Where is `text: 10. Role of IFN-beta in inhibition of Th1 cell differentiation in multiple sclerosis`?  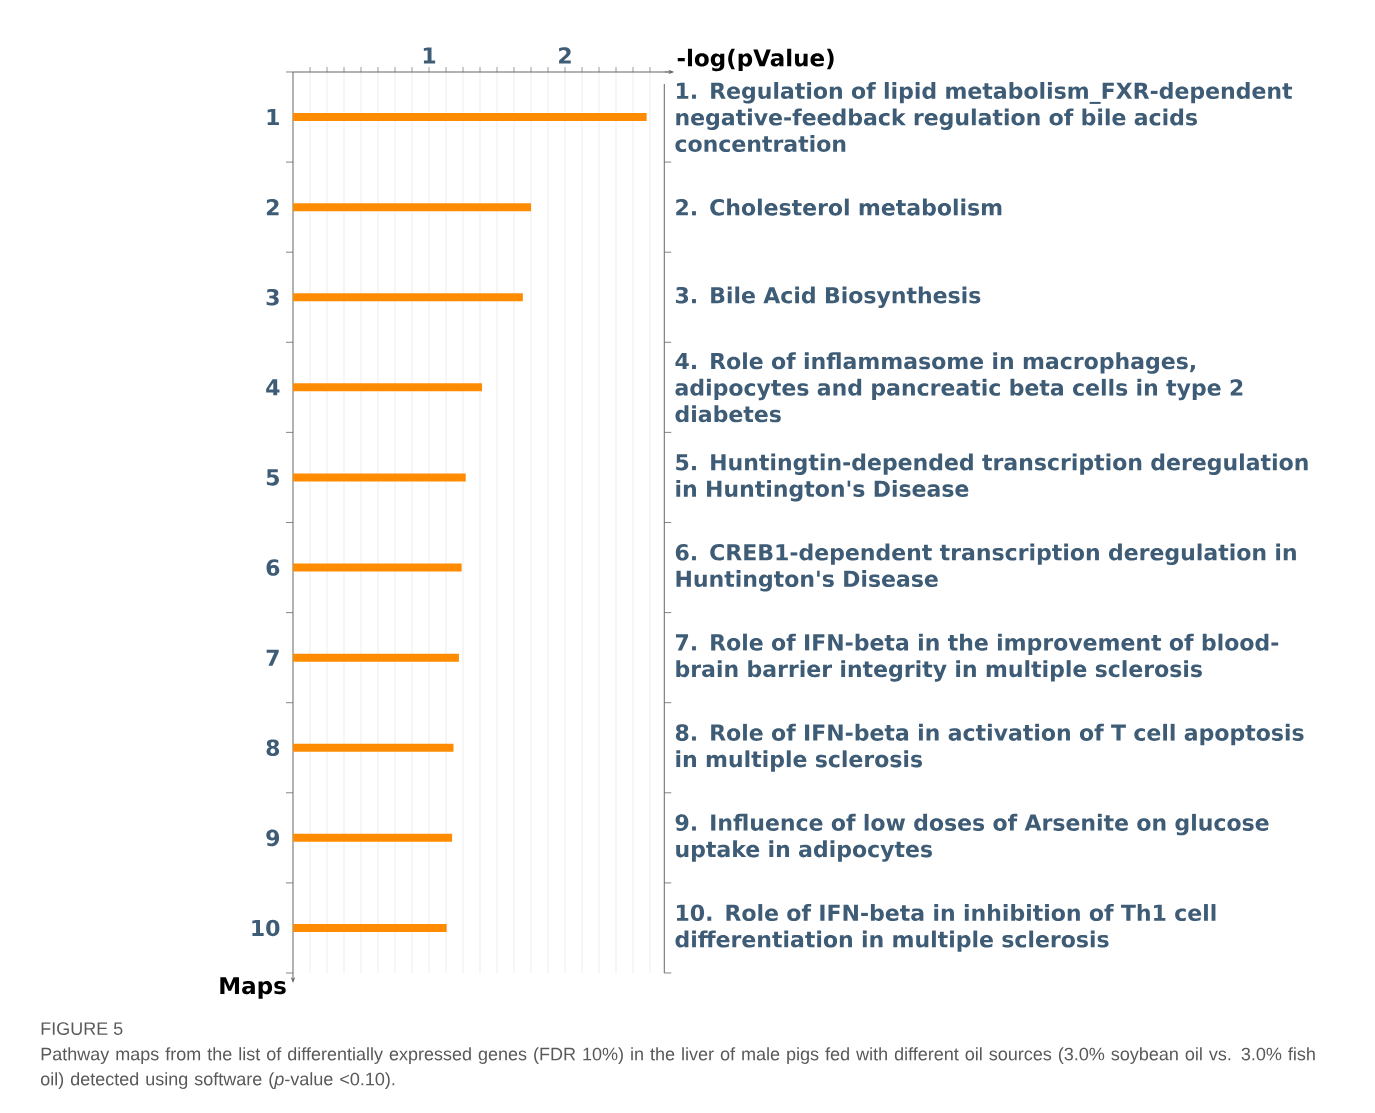
text: 10. Role of IFN-beta in inhibition of Th1 cell differentiation in multiple sclerosis is located at coordinates (945, 928).